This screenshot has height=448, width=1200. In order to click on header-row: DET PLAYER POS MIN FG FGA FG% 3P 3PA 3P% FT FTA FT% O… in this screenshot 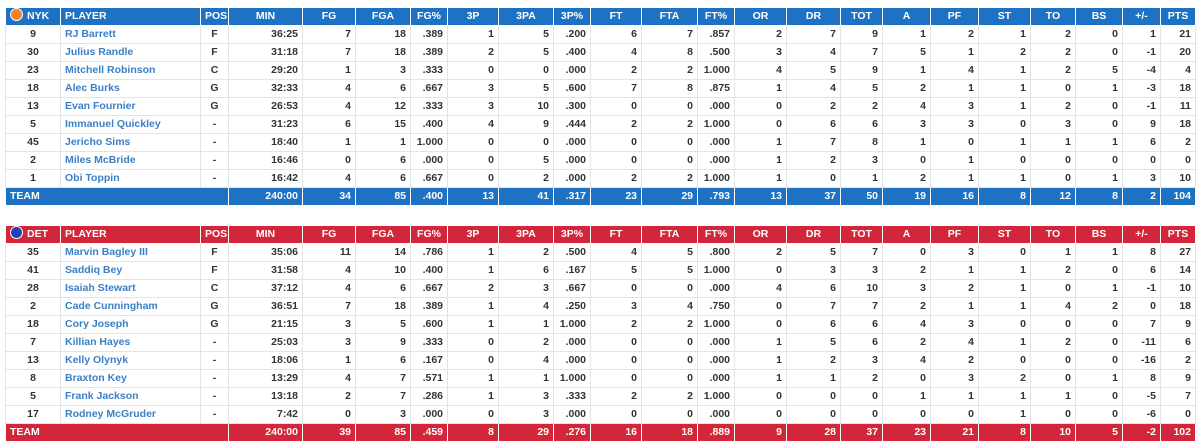, I will do `click(600, 234)`.